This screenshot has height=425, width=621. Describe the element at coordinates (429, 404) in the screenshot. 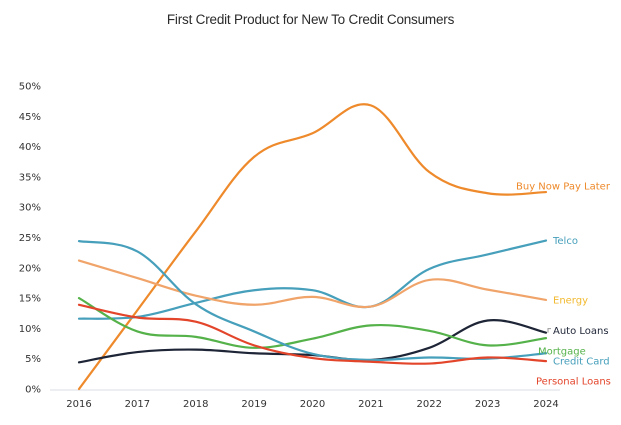

I see `x-tick-label: 2022` at that location.